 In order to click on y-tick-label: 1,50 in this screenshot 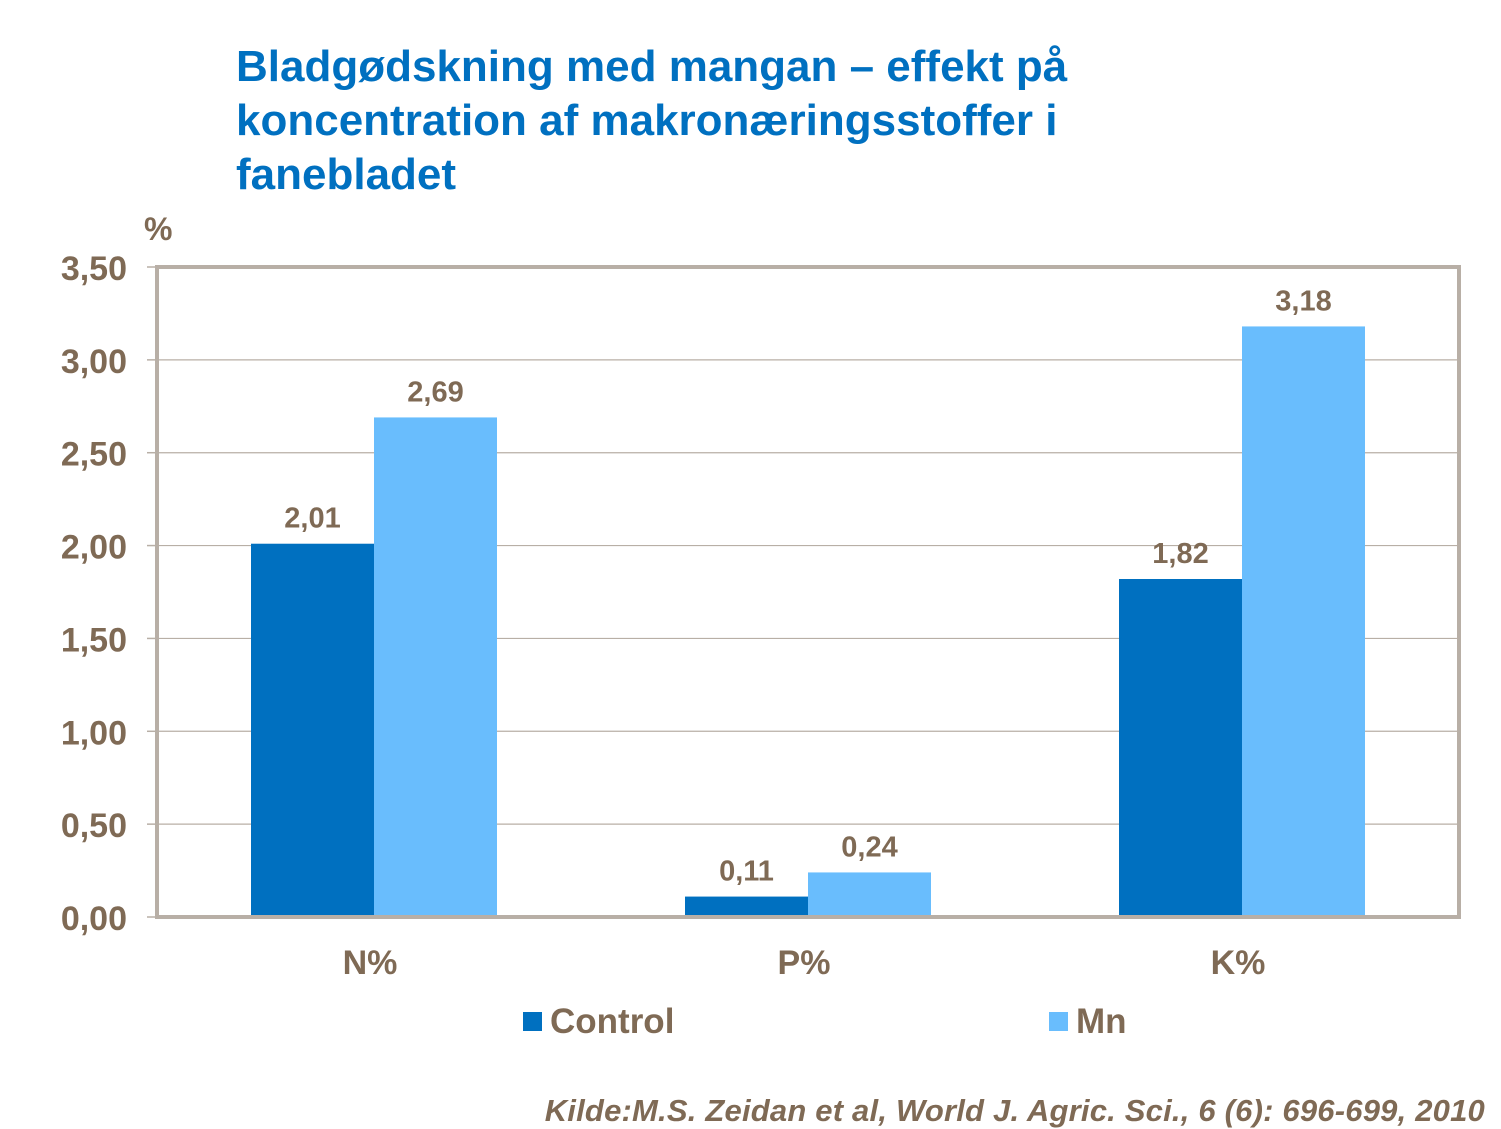, I will do `click(94, 640)`.